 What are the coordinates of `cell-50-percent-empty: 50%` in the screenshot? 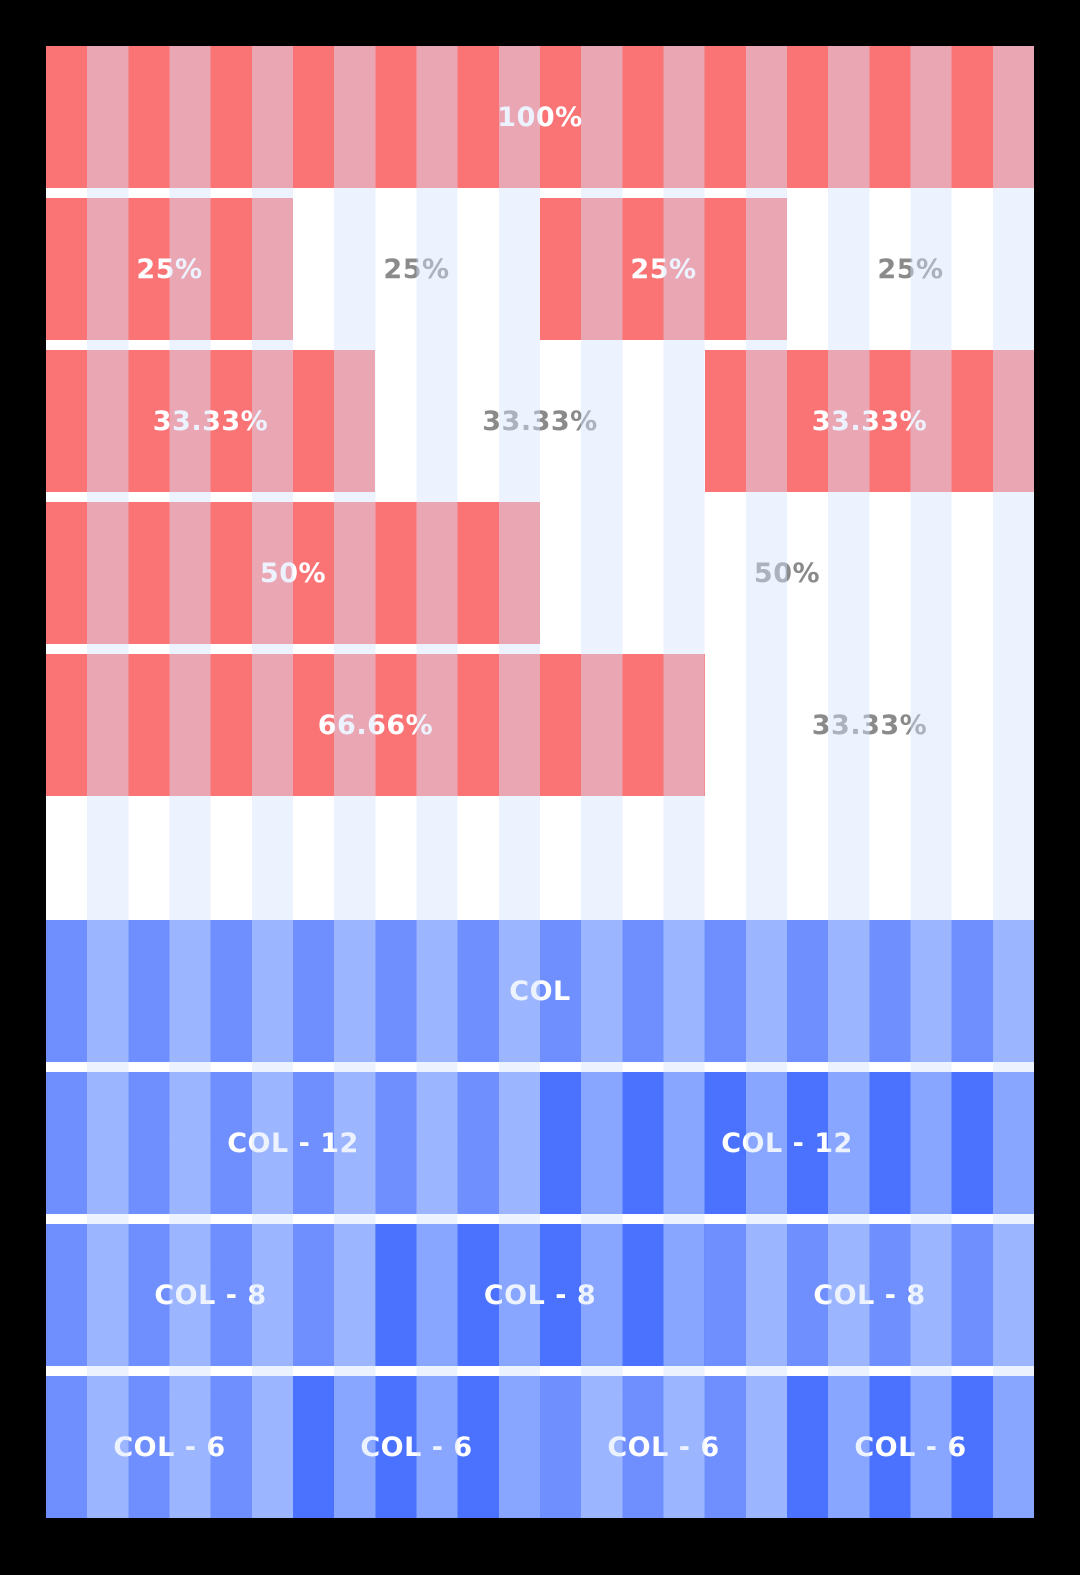 It's located at (787, 573).